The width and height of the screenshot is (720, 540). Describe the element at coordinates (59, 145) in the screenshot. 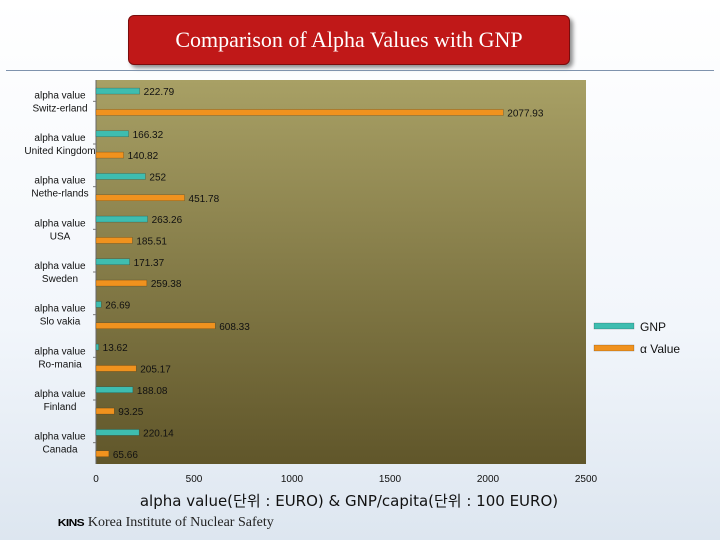

I see `category-label: alpha value United Kingdom` at that location.